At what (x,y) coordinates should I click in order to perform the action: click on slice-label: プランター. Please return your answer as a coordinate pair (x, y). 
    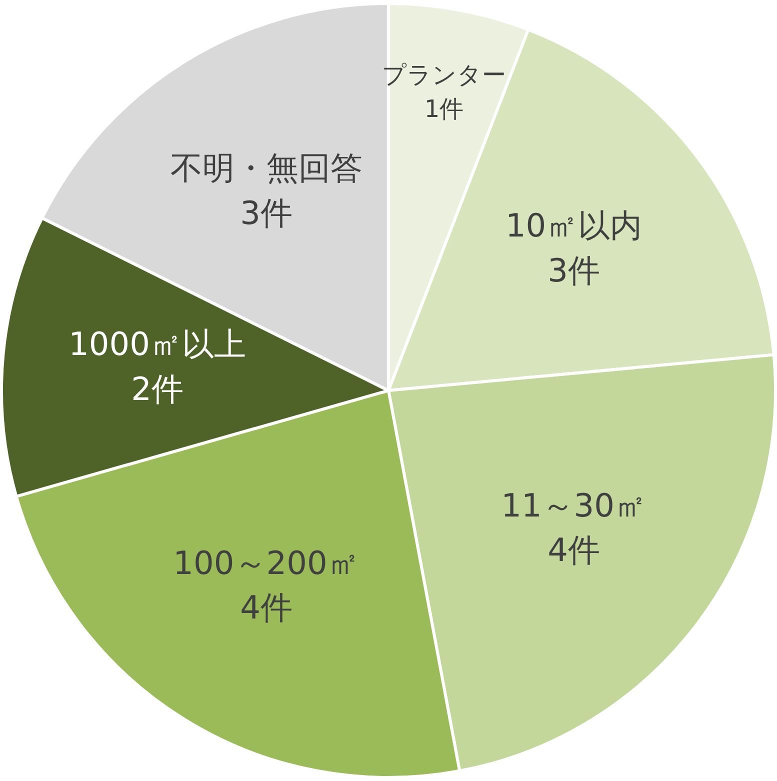
    Looking at the image, I should click on (444, 75).